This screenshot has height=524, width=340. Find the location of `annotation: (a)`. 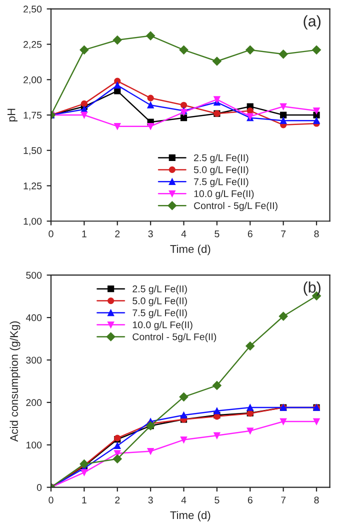

annotation: (a) is located at coordinates (312, 22).